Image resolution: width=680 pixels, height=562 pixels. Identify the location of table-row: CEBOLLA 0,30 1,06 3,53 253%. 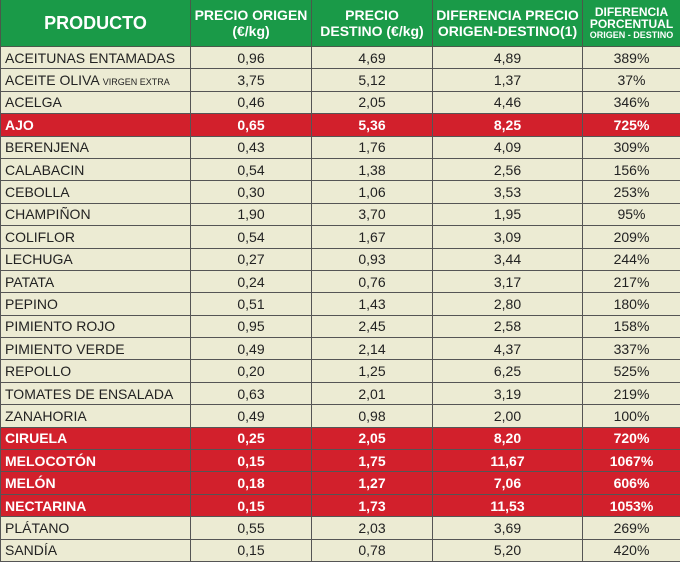
(340, 192).